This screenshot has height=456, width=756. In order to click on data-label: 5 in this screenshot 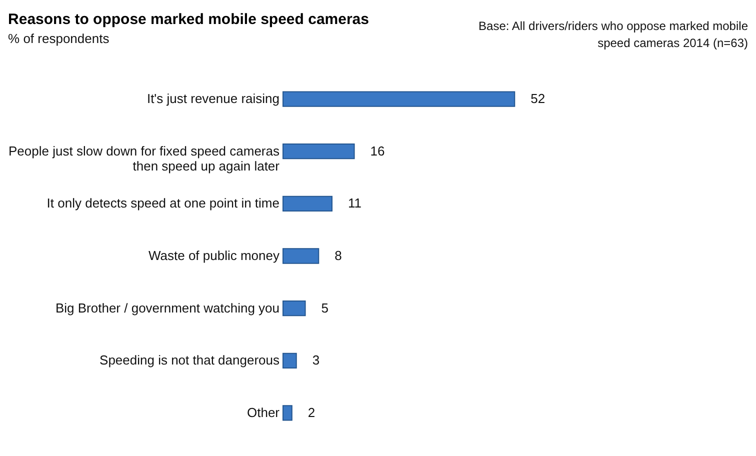, I will do `click(325, 308)`.